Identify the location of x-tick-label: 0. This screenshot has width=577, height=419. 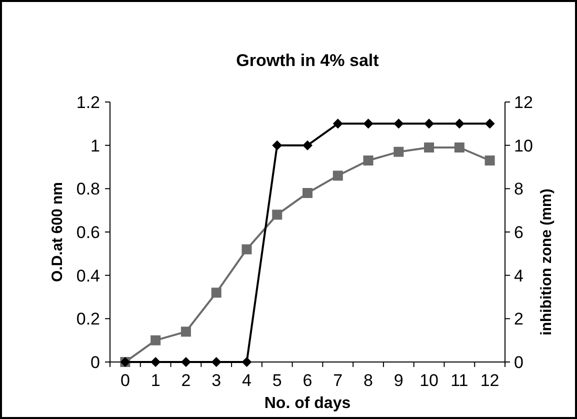
(125, 380).